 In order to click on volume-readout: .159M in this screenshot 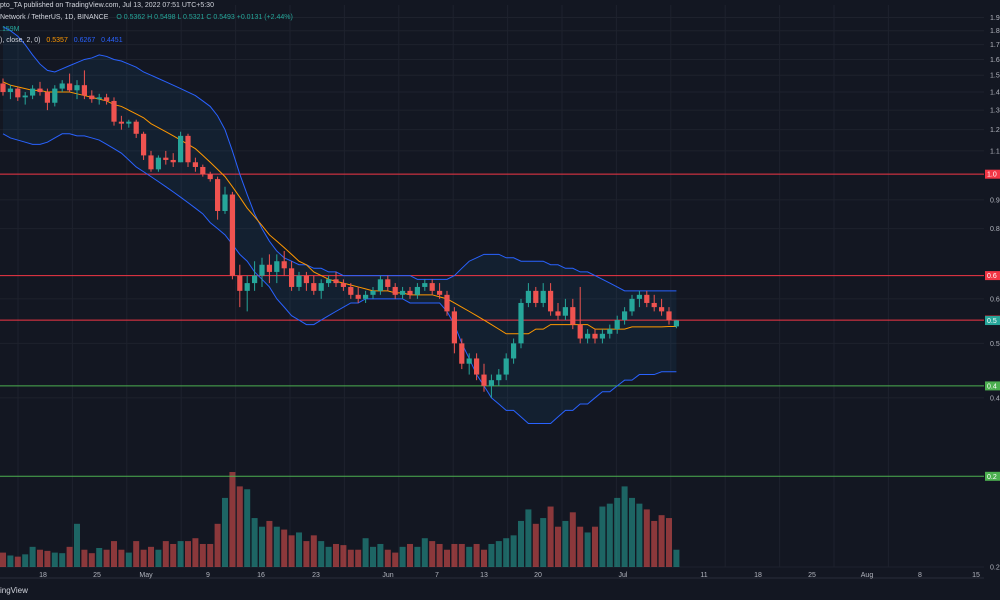, I will do `click(10, 29)`.